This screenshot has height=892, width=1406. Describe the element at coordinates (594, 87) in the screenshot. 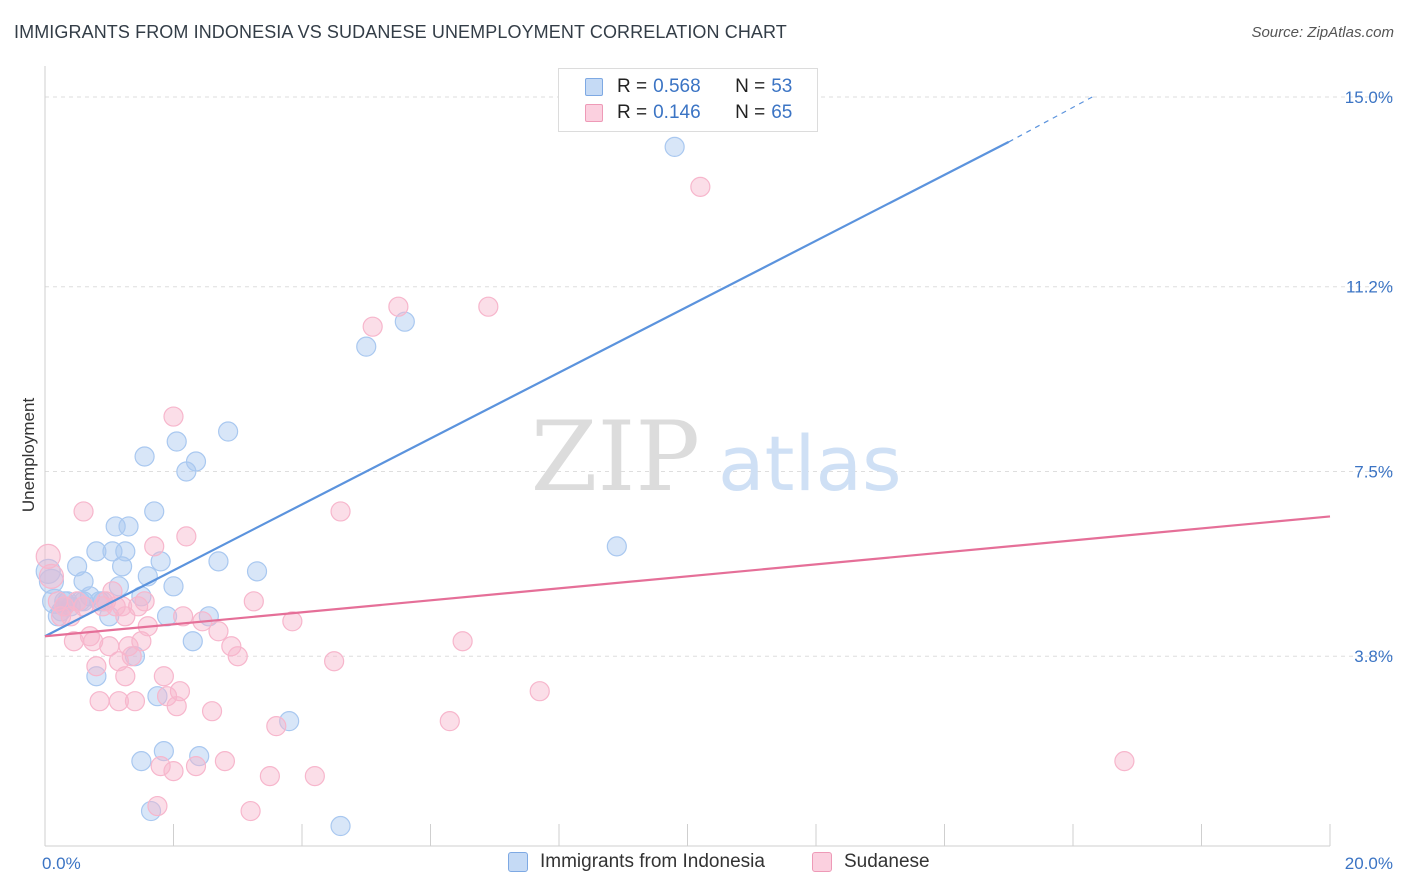

I see `legend-swatch-indonesia` at that location.